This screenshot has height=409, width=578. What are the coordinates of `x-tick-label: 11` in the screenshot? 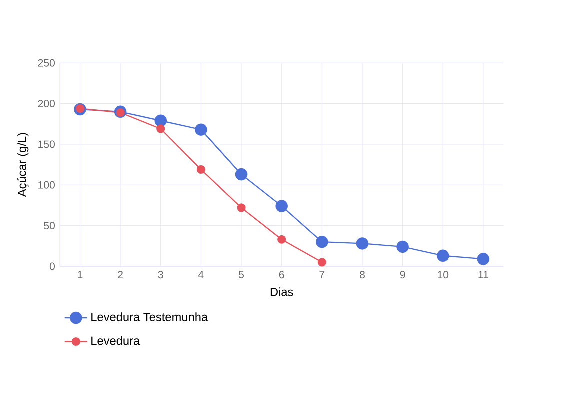 It's located at (483, 274).